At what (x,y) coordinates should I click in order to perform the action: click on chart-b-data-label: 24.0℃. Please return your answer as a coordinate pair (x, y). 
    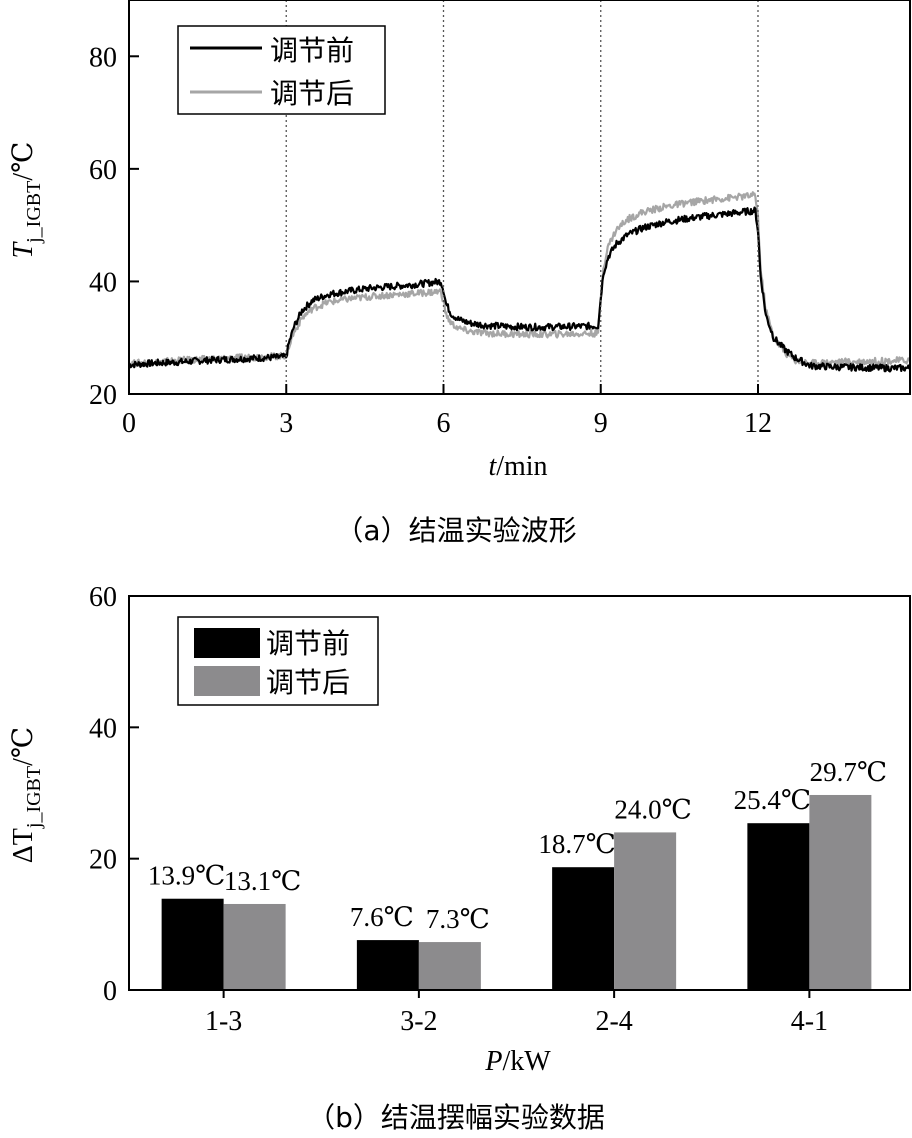
    Looking at the image, I should click on (652, 809).